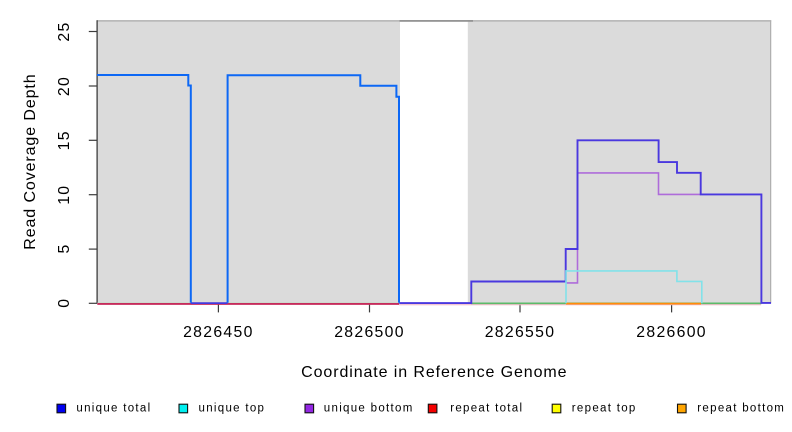 Image resolution: width=792 pixels, height=432 pixels. Describe the element at coordinates (741, 409) in the screenshot. I see `svg-text: repeat bottom` at that location.